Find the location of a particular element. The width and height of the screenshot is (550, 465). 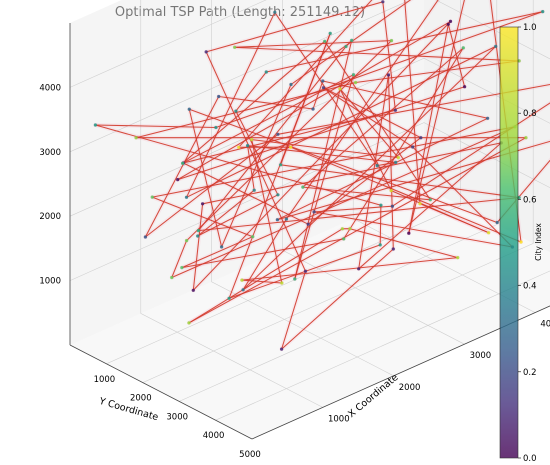

colorbar-tick-label: 0.0 is located at coordinates (530, 459).